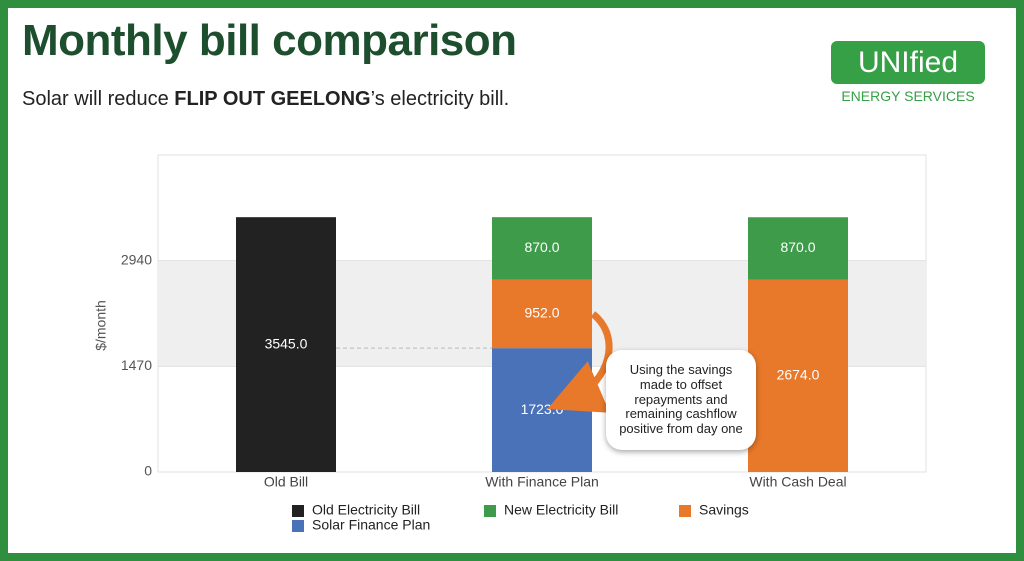 This screenshot has width=1024, height=561. Describe the element at coordinates (136, 259) in the screenshot. I see `y-tick-label: 2940` at that location.